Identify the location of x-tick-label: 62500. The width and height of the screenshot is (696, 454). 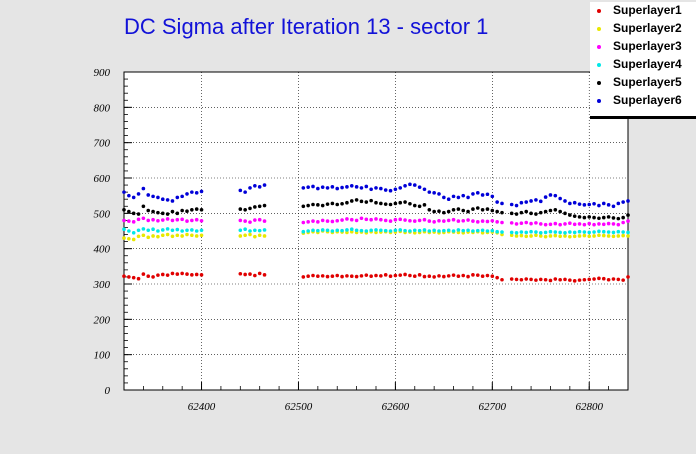
(299, 407).